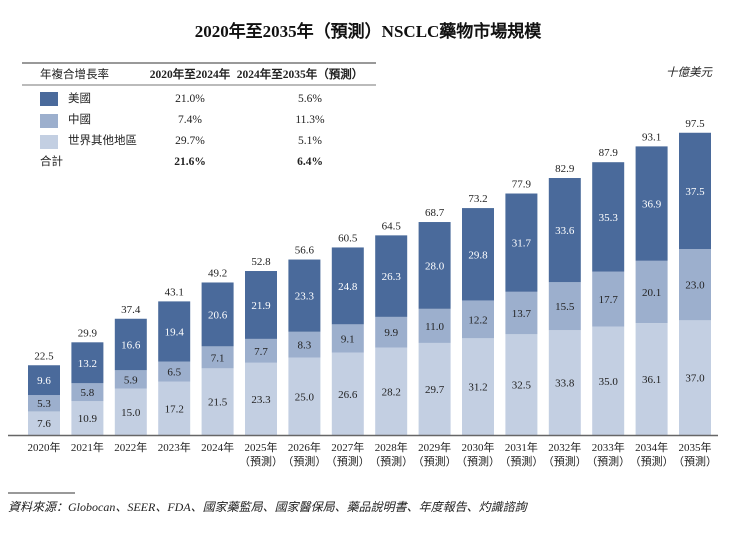 Image resolution: width=736 pixels, height=535 pixels. What do you see at coordinates (478, 447) in the screenshot?
I see `x-tick-label: 2030年` at bounding box center [478, 447].